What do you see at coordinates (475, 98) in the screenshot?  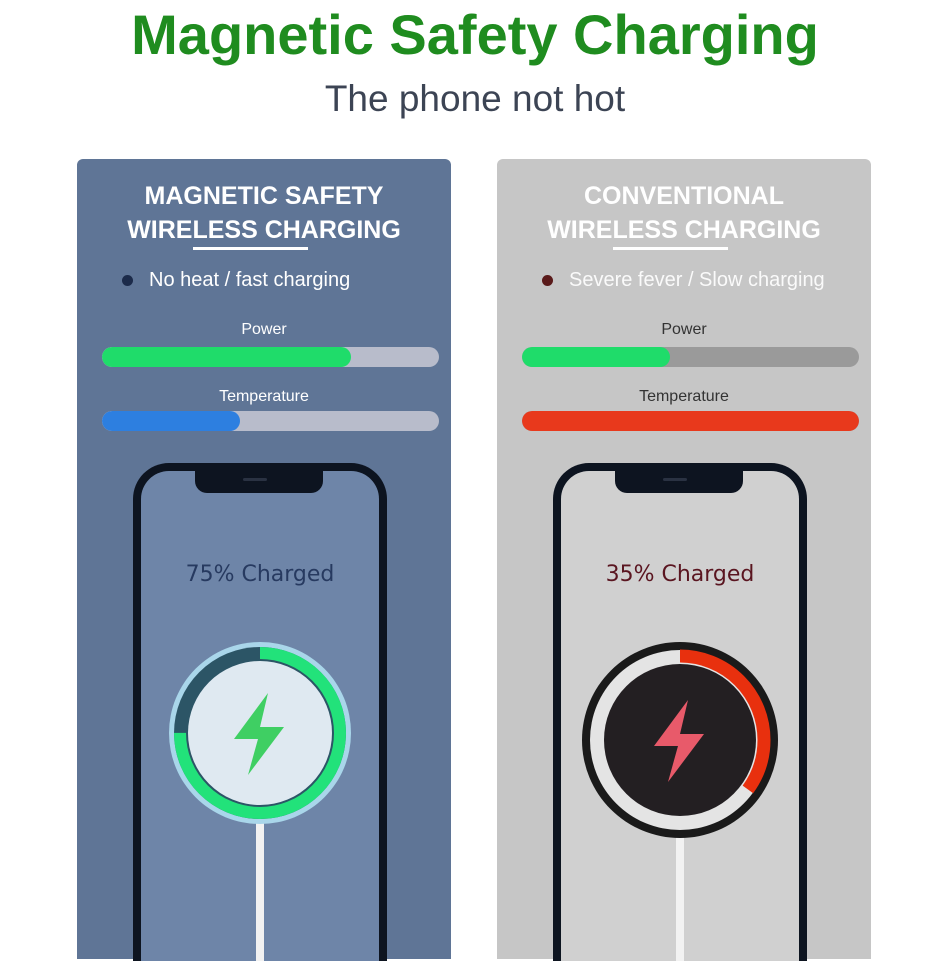 I see `page-subtitle: The phone not hot` at bounding box center [475, 98].